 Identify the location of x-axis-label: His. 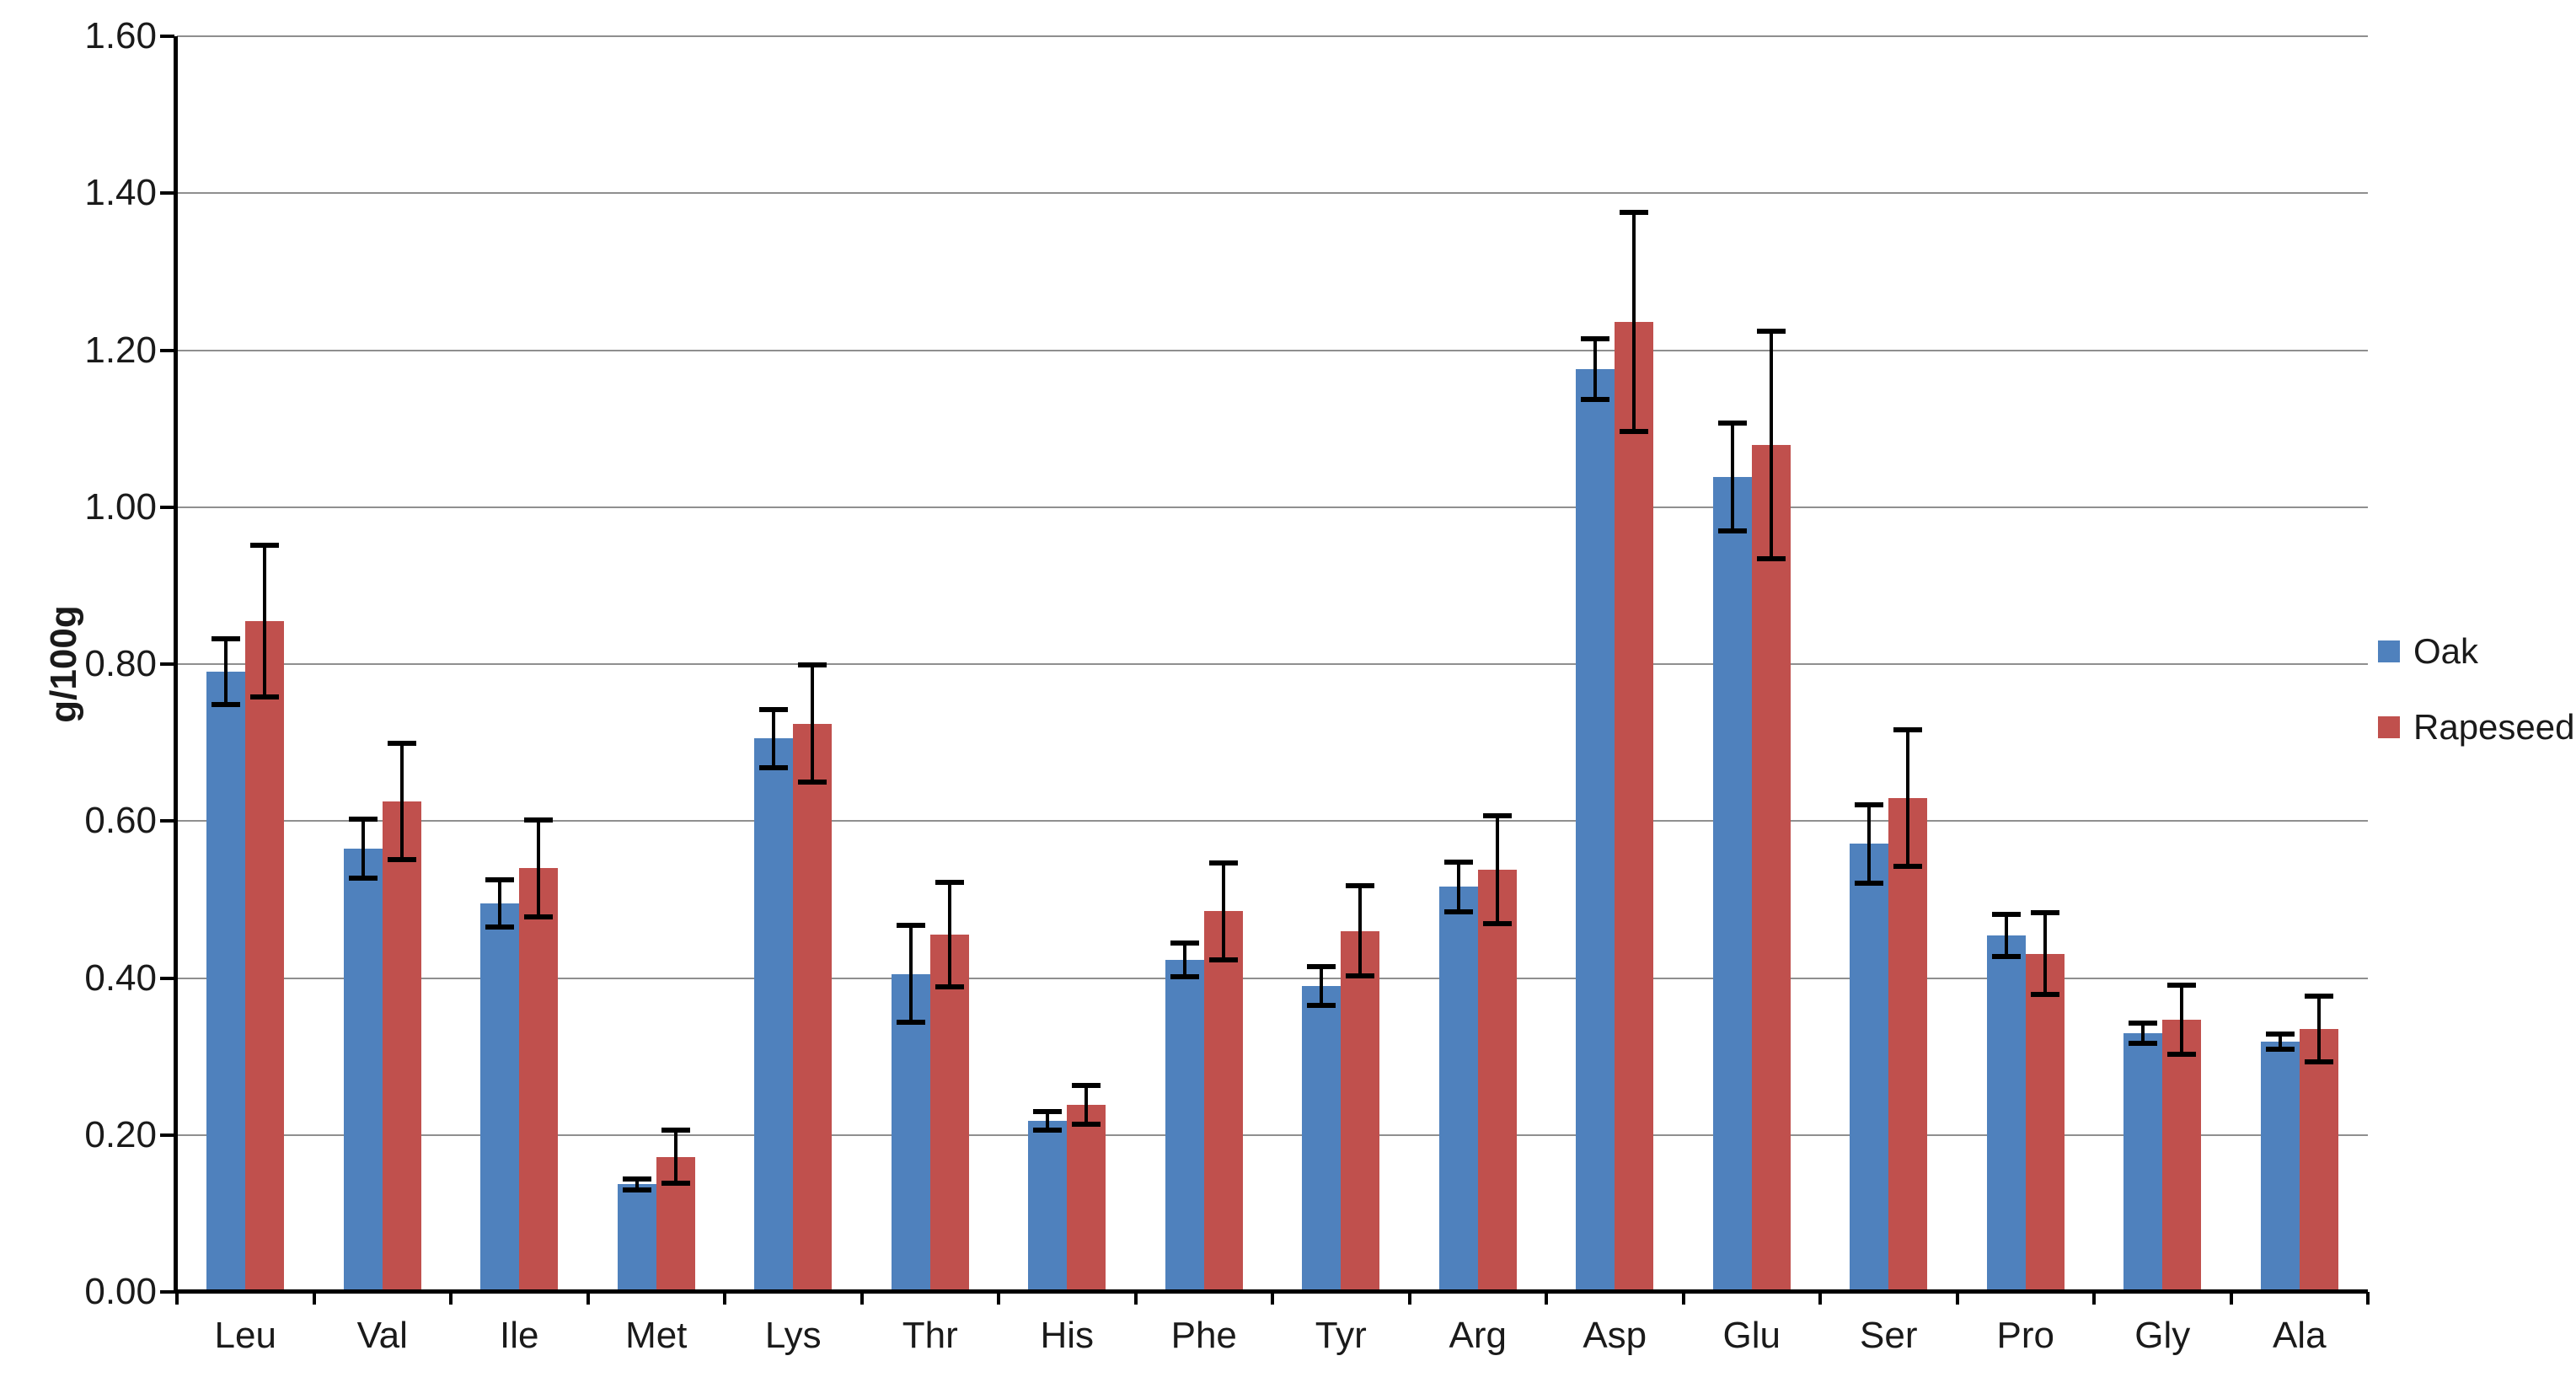
(1067, 1335).